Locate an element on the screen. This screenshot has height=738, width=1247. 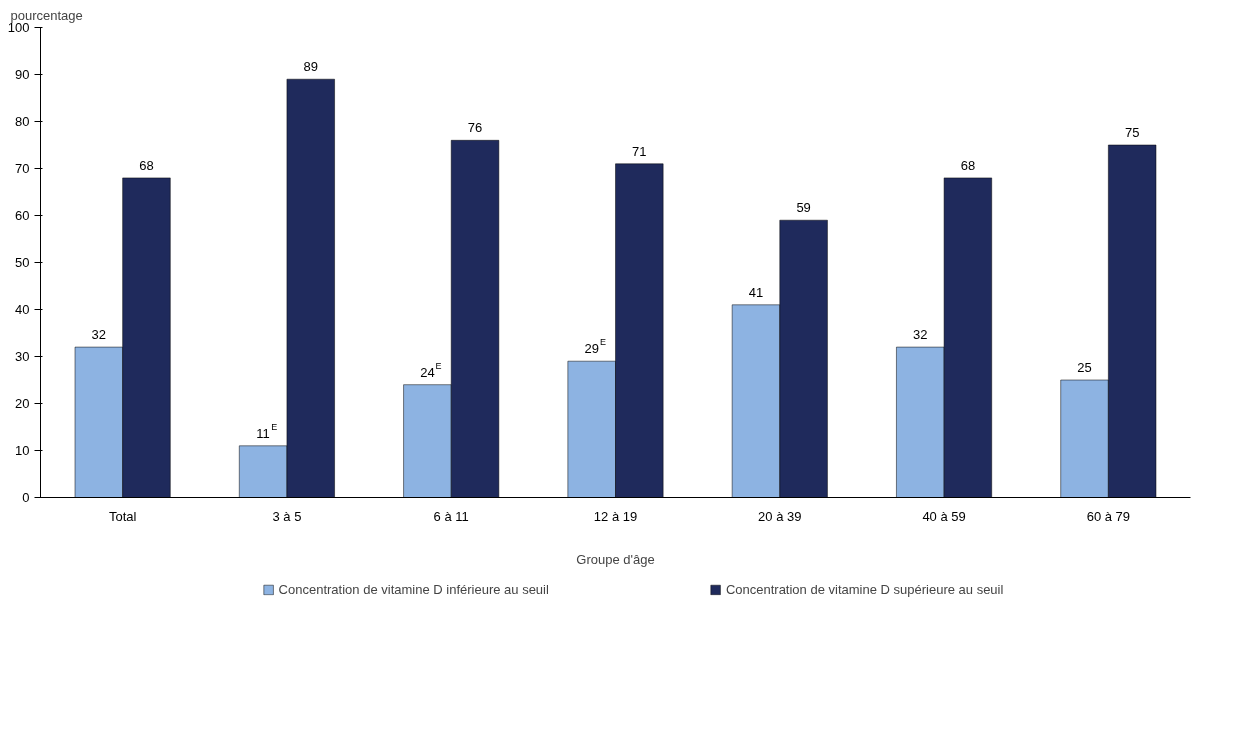
y-tick-label: 30 is located at coordinates (22, 356).